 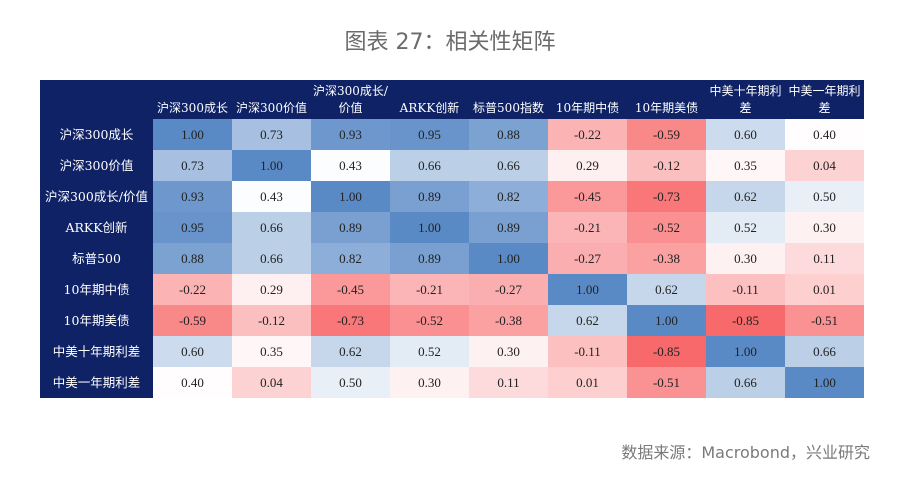 What do you see at coordinates (271, 99) in the screenshot?
I see `column-header: 沪深300价值` at bounding box center [271, 99].